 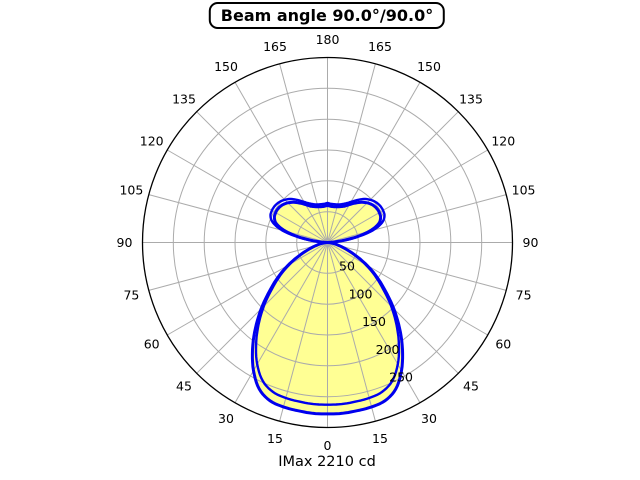 What do you see at coordinates (401, 377) in the screenshot?
I see `radial-tick-label: 250` at bounding box center [401, 377].